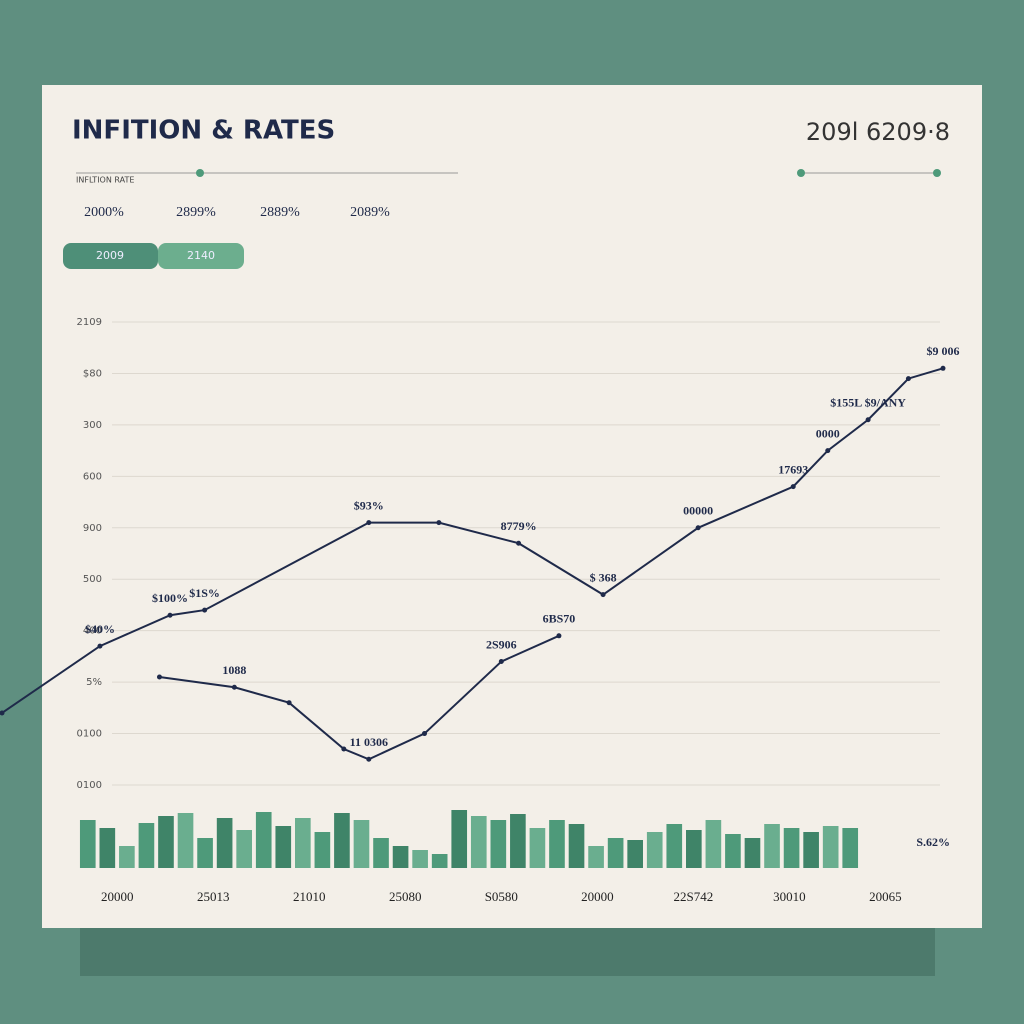  Describe the element at coordinates (693, 896) in the screenshot. I see `x-tick-label: 22S742` at that location.